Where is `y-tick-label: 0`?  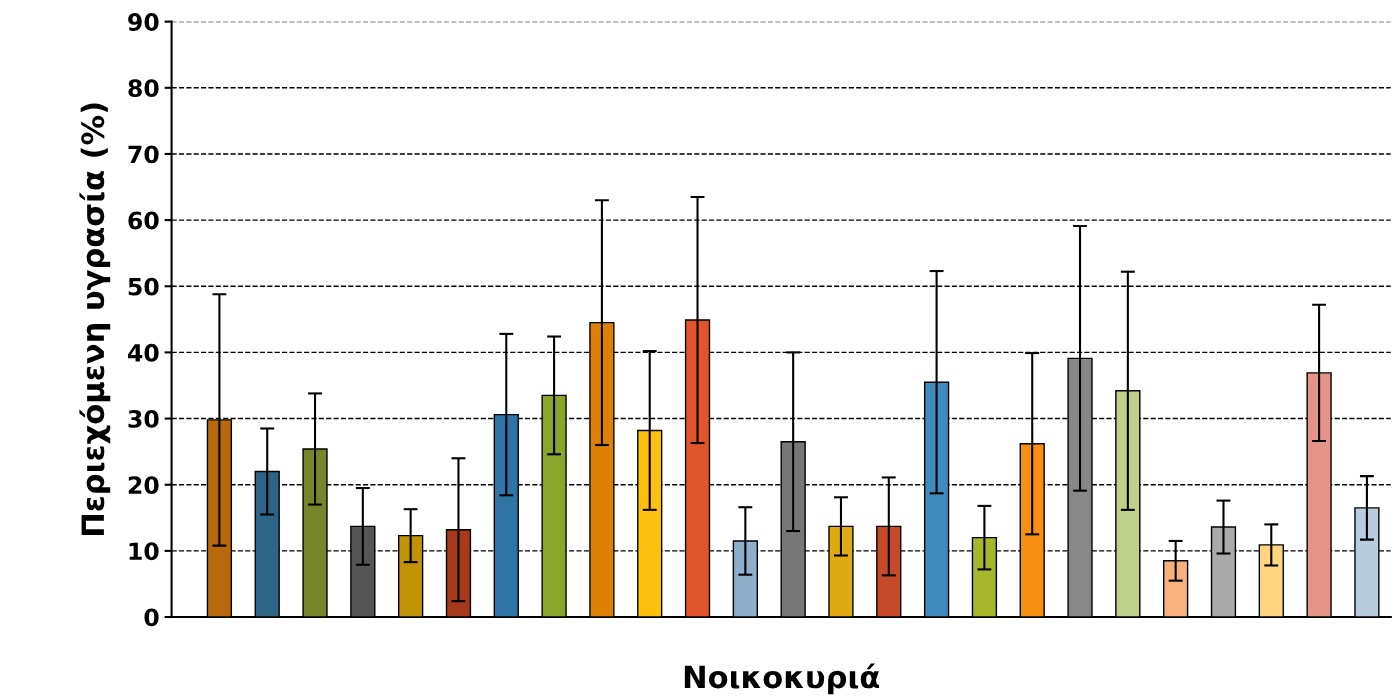
y-tick-label: 0 is located at coordinates (151, 617).